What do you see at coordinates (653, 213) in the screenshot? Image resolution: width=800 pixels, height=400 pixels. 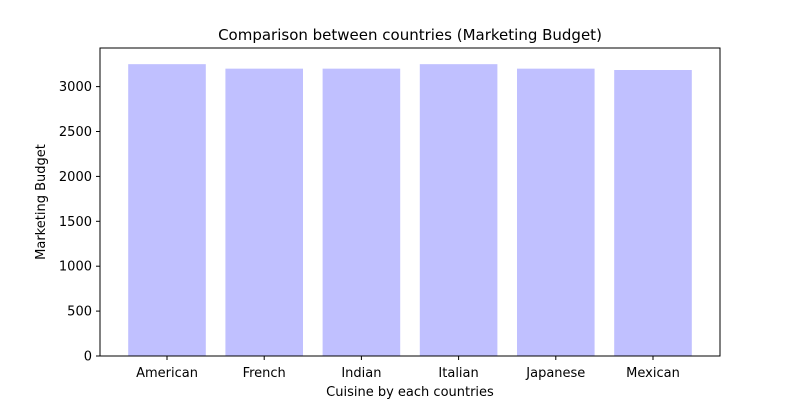 I see `bar-mexican` at bounding box center [653, 213].